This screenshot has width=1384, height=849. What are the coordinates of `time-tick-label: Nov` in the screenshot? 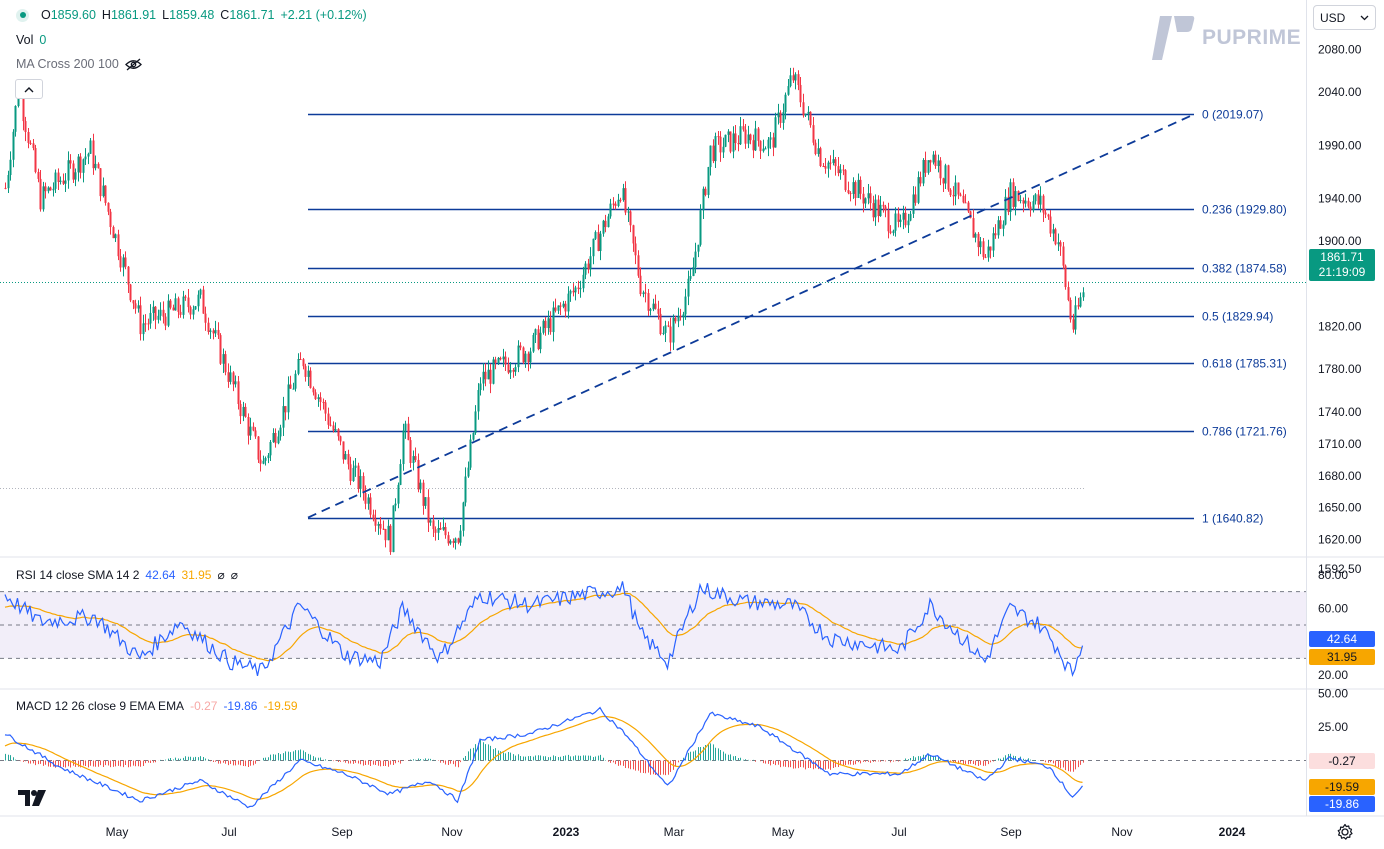 It's located at (1121, 832).